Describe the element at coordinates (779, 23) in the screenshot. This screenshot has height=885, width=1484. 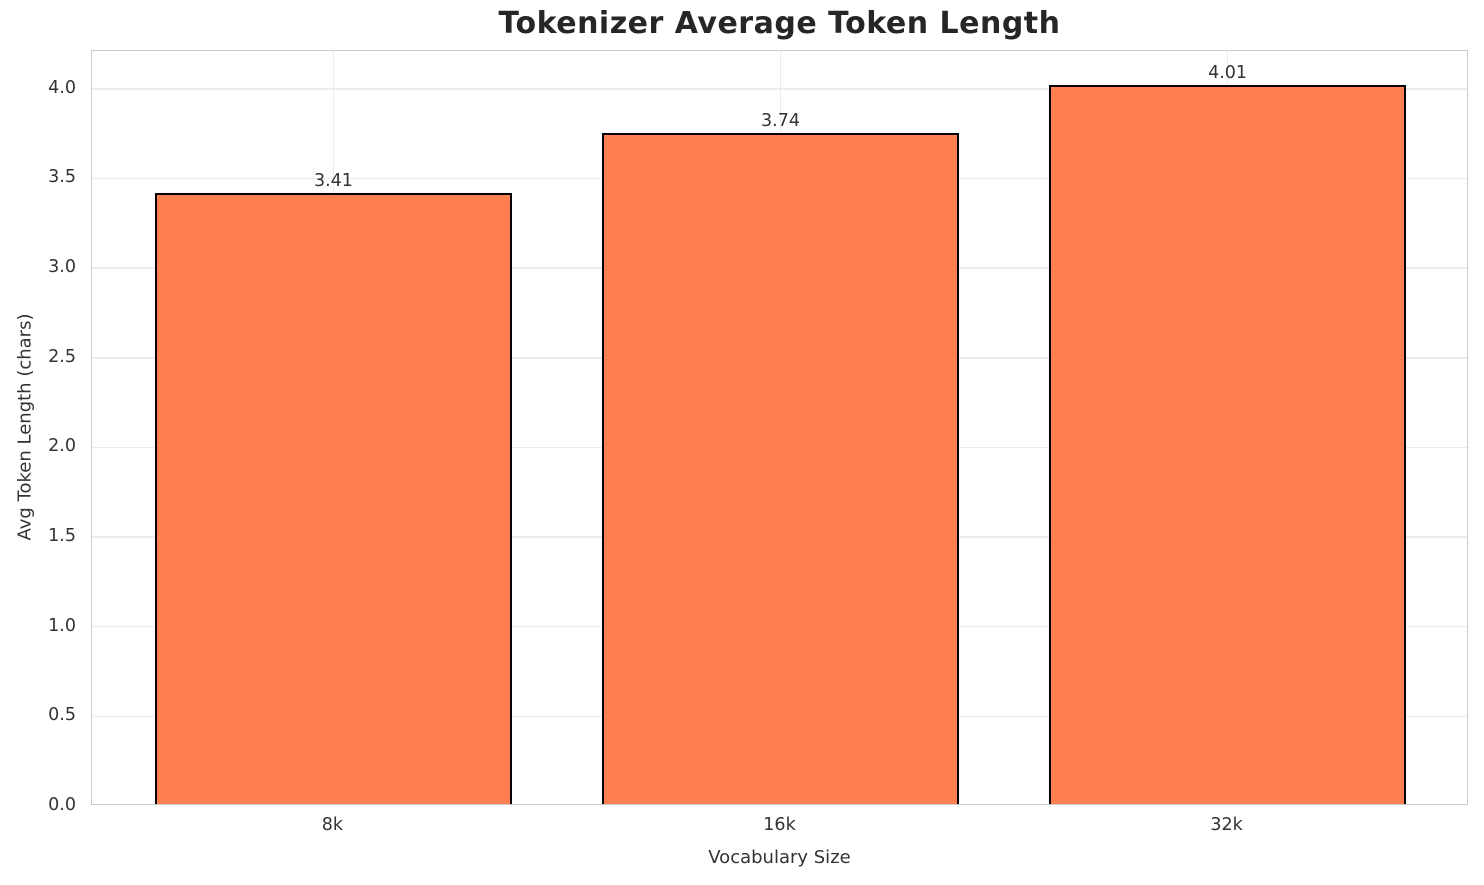
I see `chart-title: Tokenizer Average Token Length` at that location.